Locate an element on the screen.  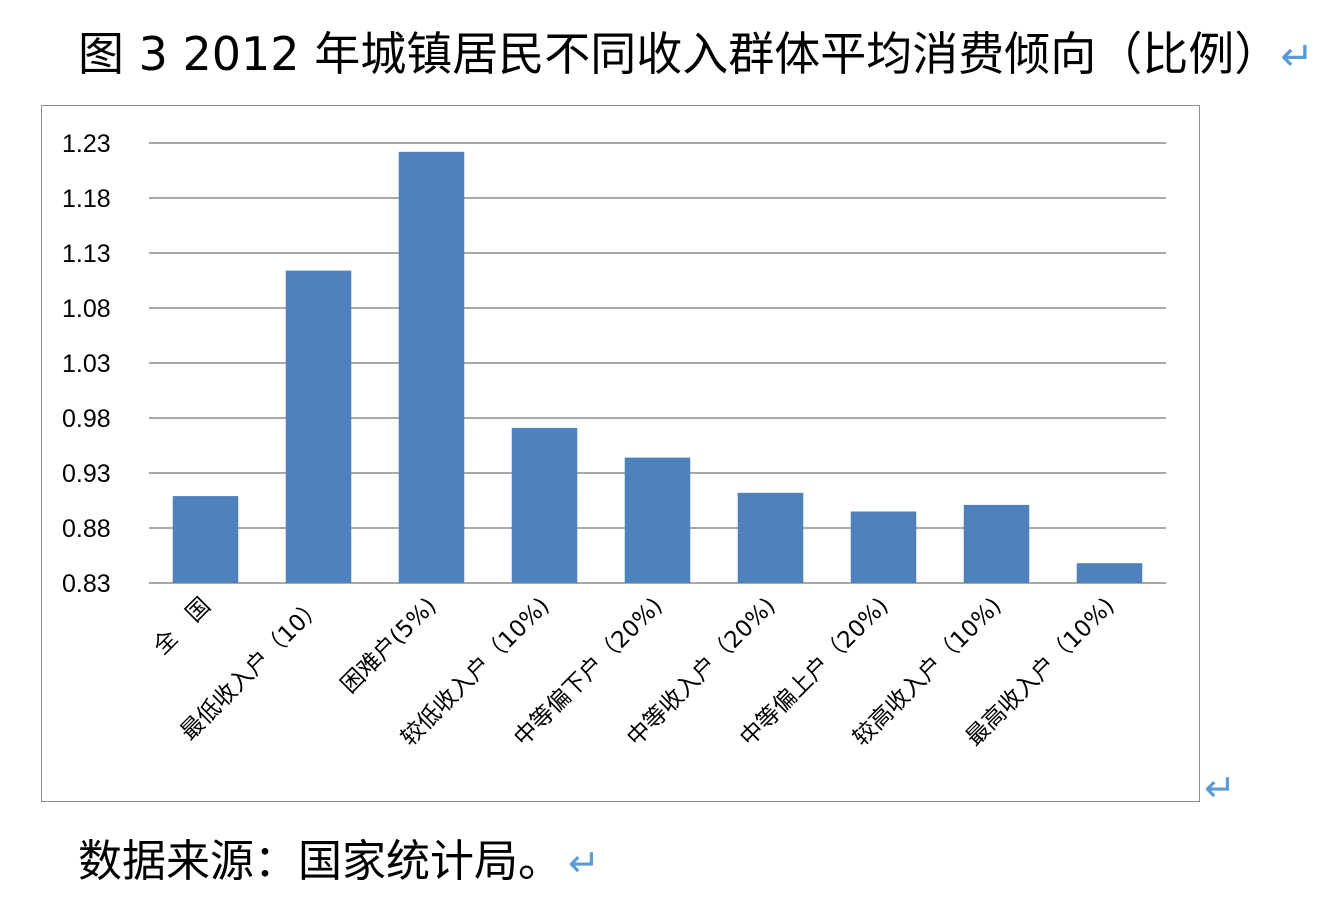
source-note: 数据来源：国家统计局。 ↵ is located at coordinates (339, 862).